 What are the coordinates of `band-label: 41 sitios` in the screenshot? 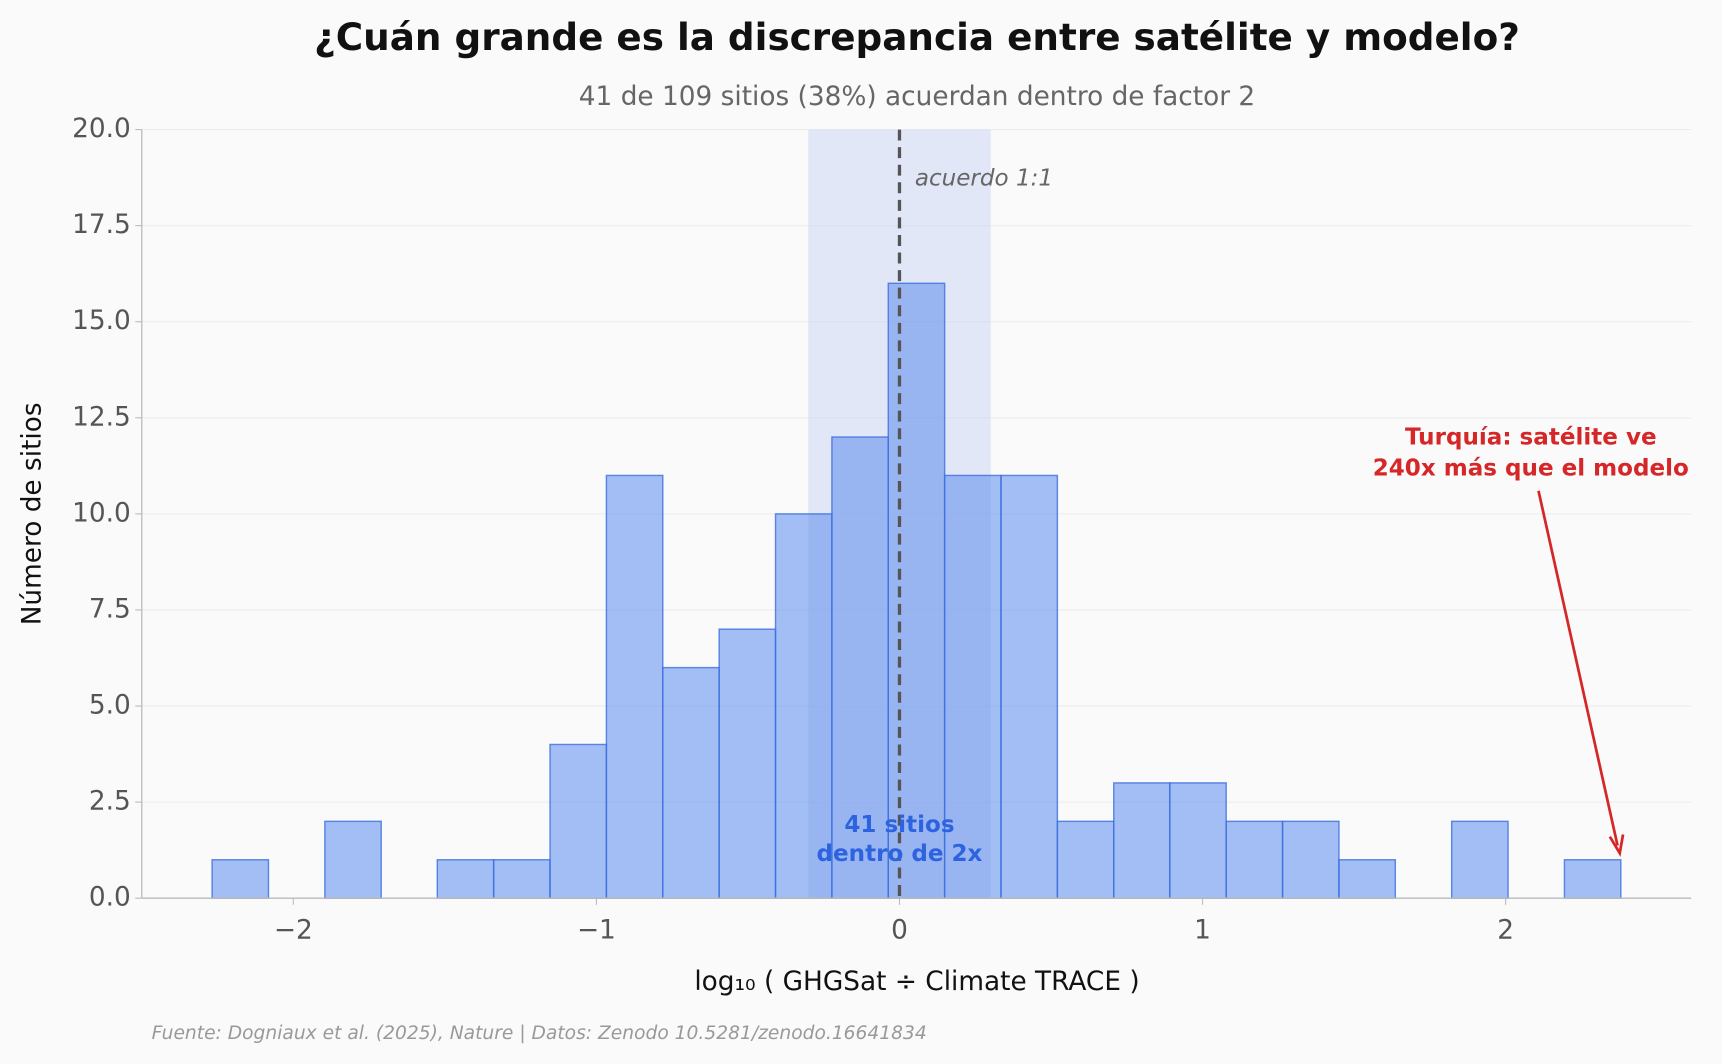 It's located at (899, 825).